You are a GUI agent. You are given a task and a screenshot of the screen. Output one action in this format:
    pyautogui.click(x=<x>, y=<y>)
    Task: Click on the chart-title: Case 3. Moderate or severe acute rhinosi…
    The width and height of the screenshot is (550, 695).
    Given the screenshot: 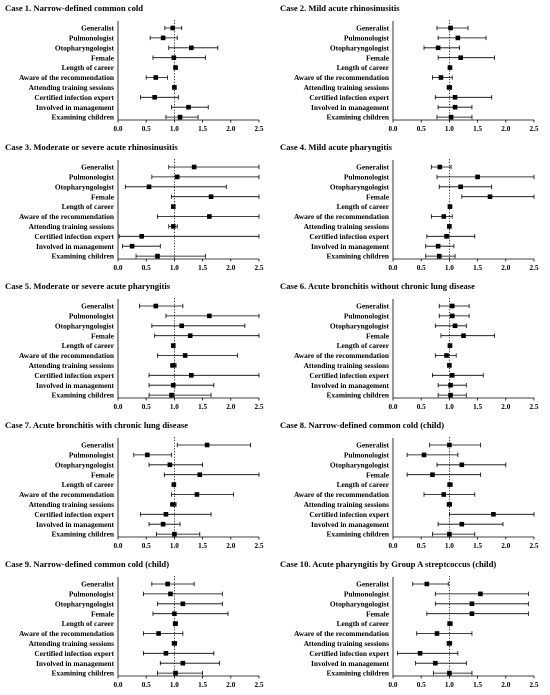 What is the action you would take?
    pyautogui.click(x=91, y=147)
    